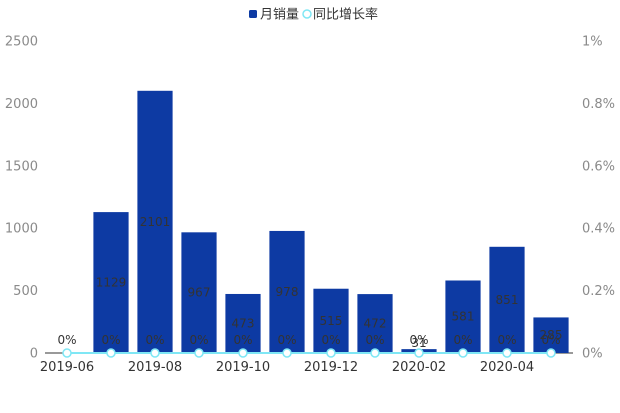 Image resolution: width=620 pixels, height=413 pixels. What do you see at coordinates (507, 367) in the screenshot?
I see `x-tick-label: 2020-04` at bounding box center [507, 367].